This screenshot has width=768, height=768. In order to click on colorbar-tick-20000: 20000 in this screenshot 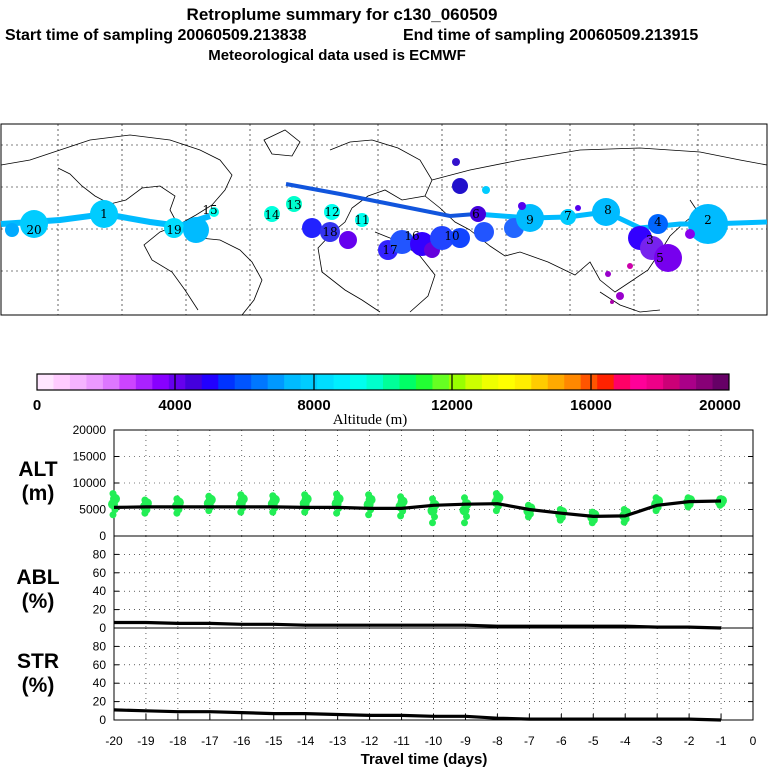, I will do `click(720, 405)`.